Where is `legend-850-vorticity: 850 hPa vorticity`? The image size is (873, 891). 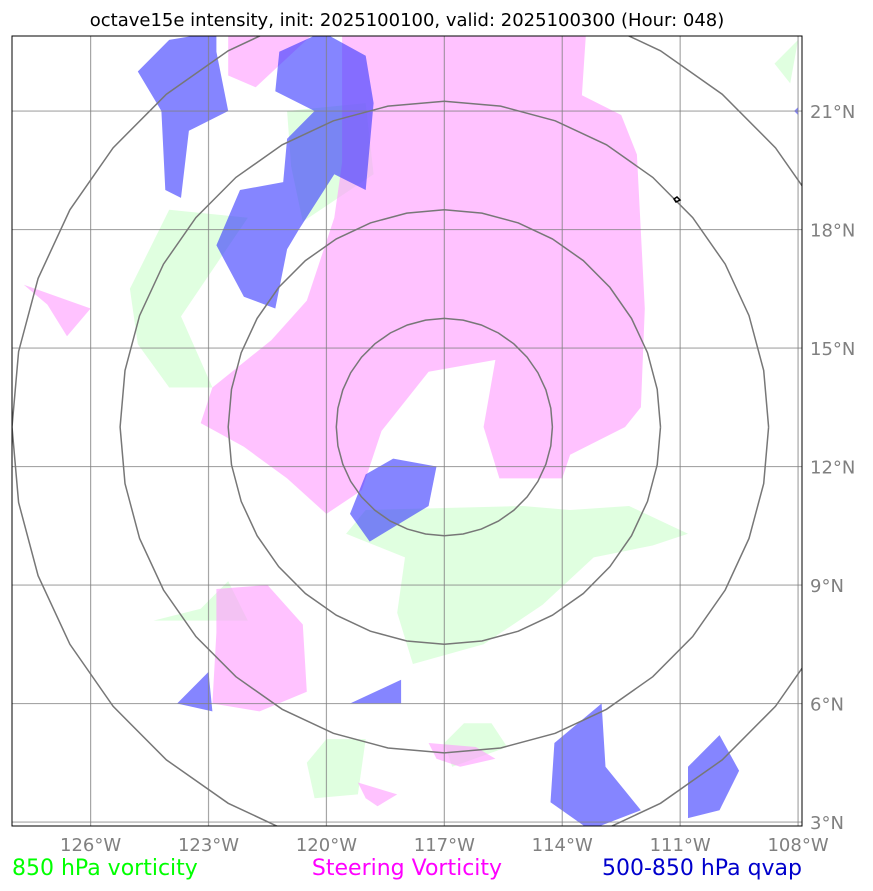 legend-850-vorticity: 850 hPa vorticity is located at coordinates (105, 868).